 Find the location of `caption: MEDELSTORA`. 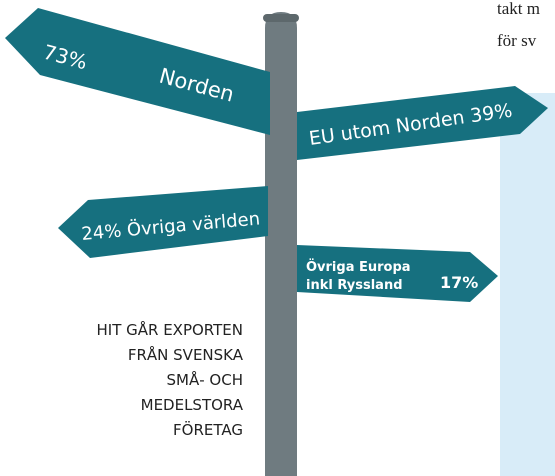

caption: MEDELSTORA is located at coordinates (192, 405).